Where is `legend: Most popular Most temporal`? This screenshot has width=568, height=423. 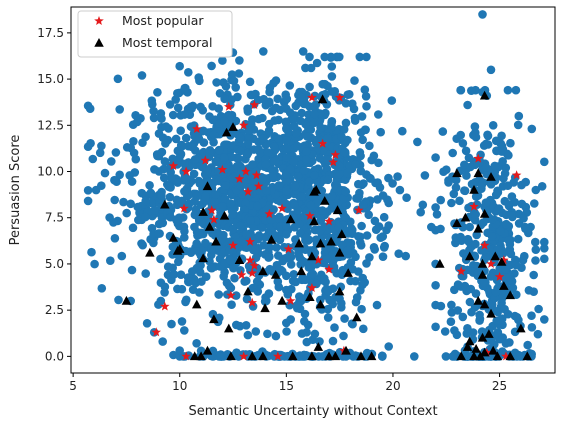 legend: Most popular Most temporal is located at coordinates (155, 34).